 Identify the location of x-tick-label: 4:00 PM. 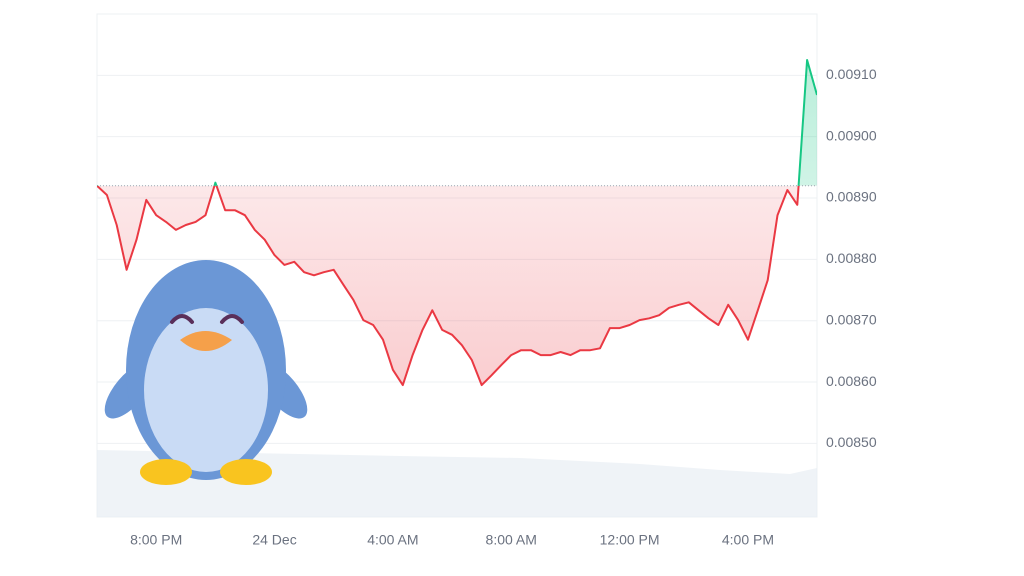
(748, 540).